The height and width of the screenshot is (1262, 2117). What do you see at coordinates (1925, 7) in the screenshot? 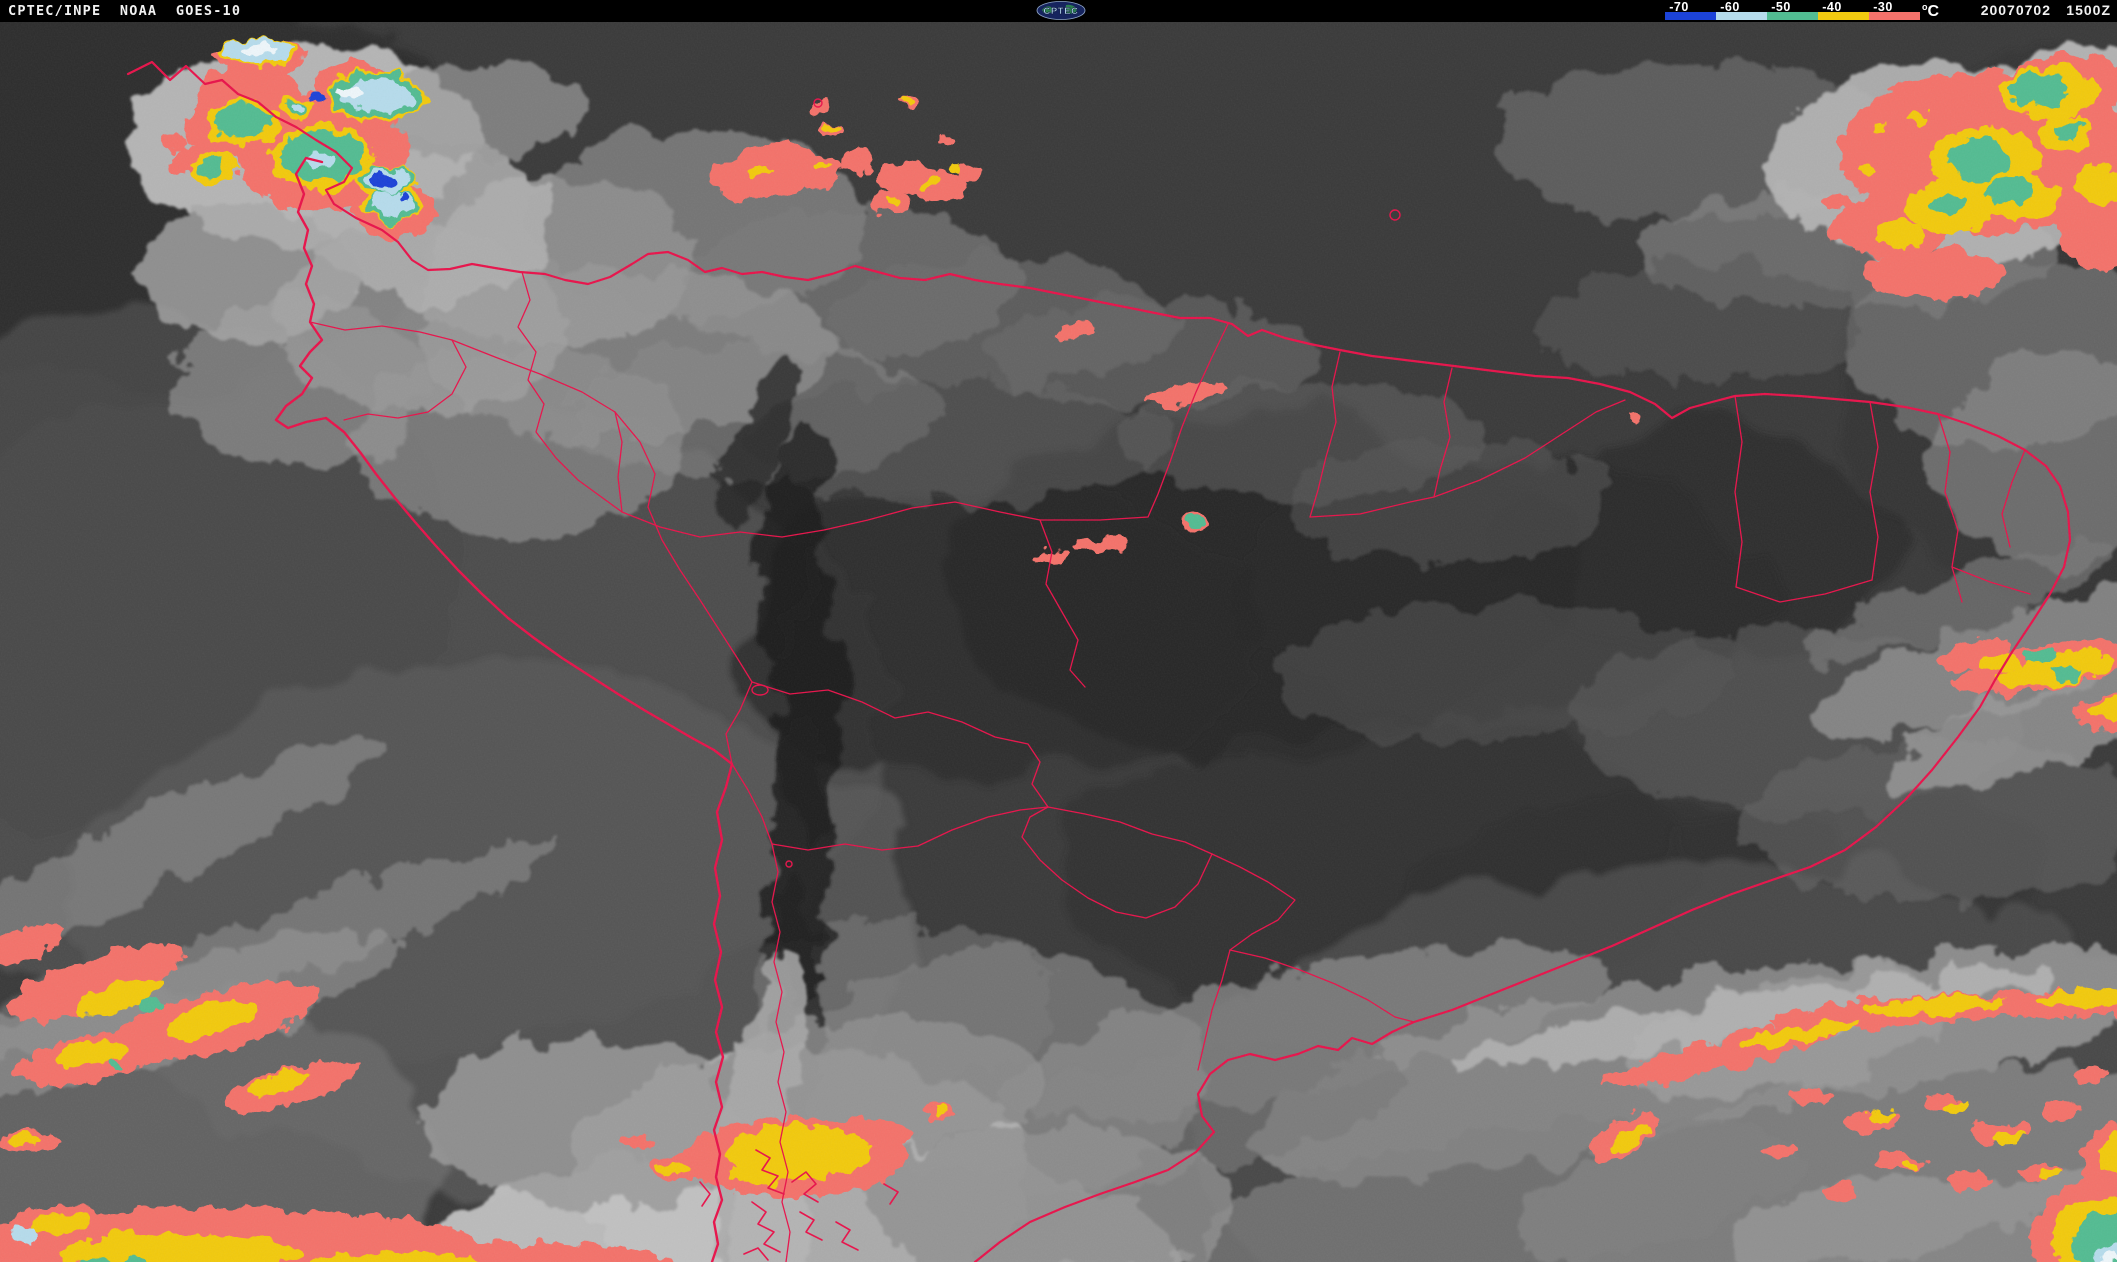
I see `degree-symbol: o` at bounding box center [1925, 7].